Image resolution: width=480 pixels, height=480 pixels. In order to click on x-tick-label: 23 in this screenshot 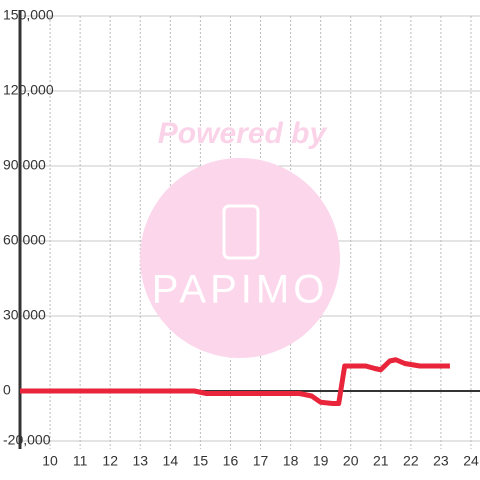, I will do `click(441, 461)`.